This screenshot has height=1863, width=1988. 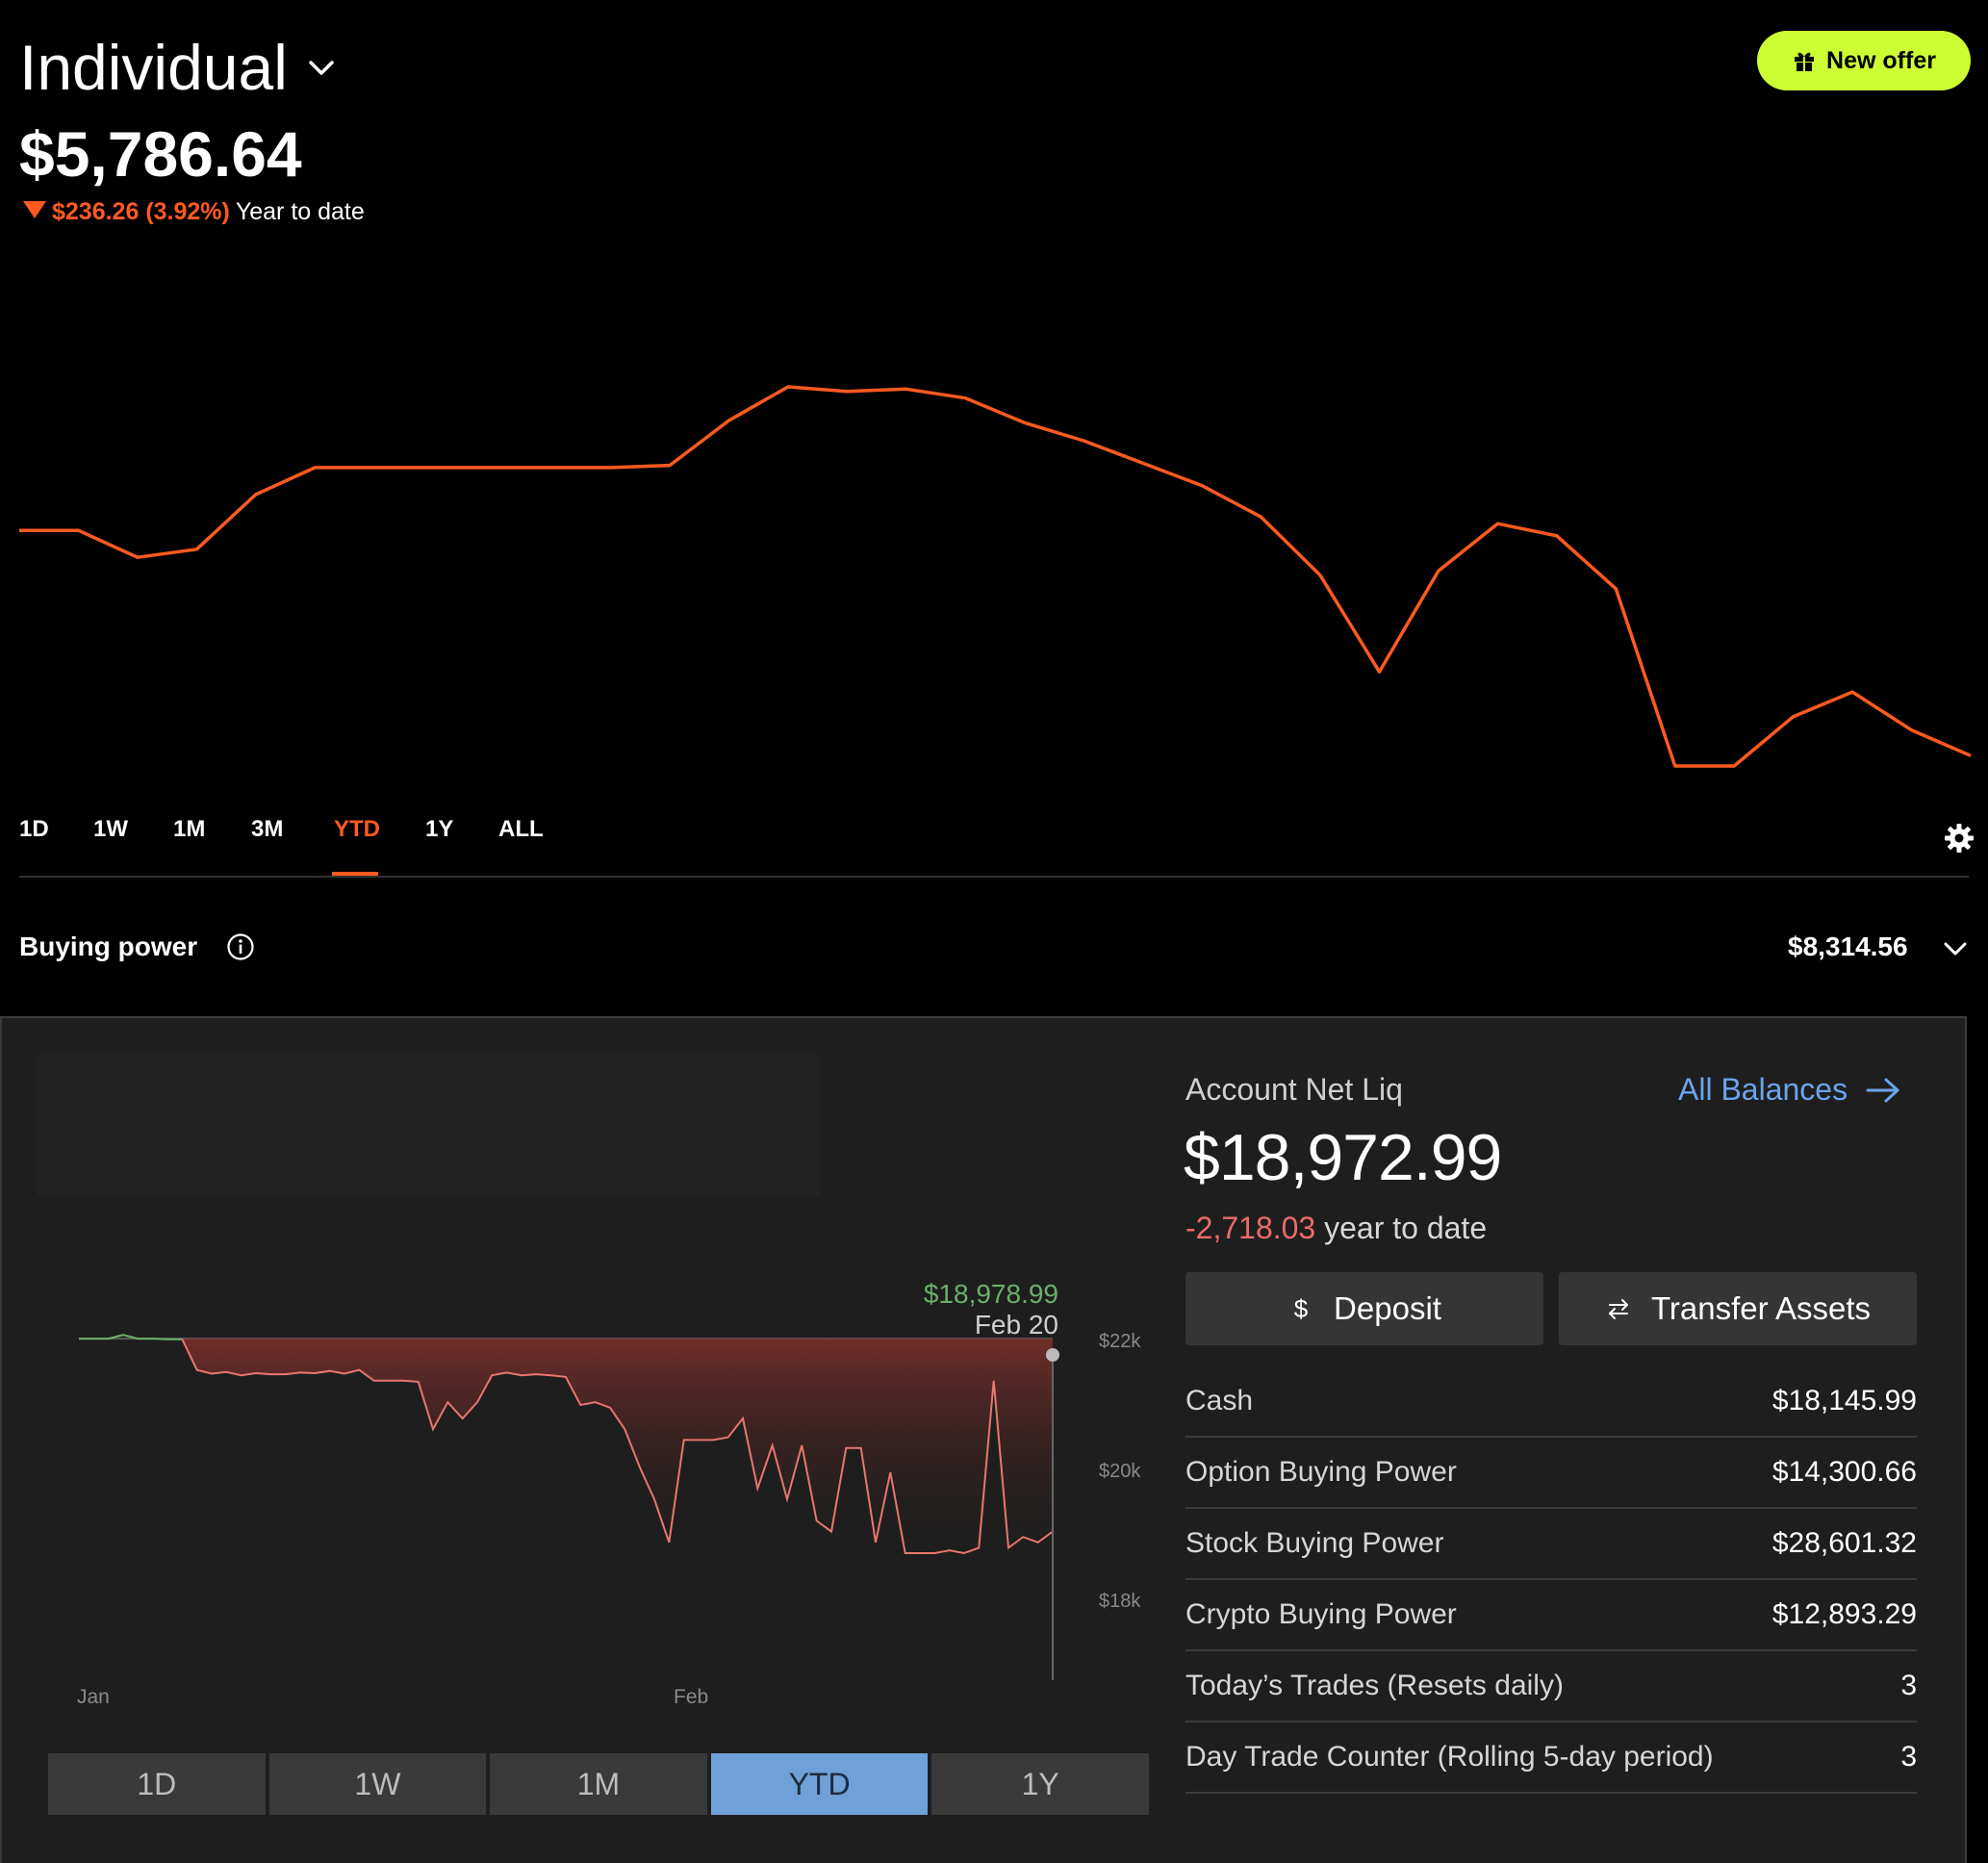 I want to click on balance-row: Crypto Buying Power $12,893.29, so click(x=1551, y=1615).